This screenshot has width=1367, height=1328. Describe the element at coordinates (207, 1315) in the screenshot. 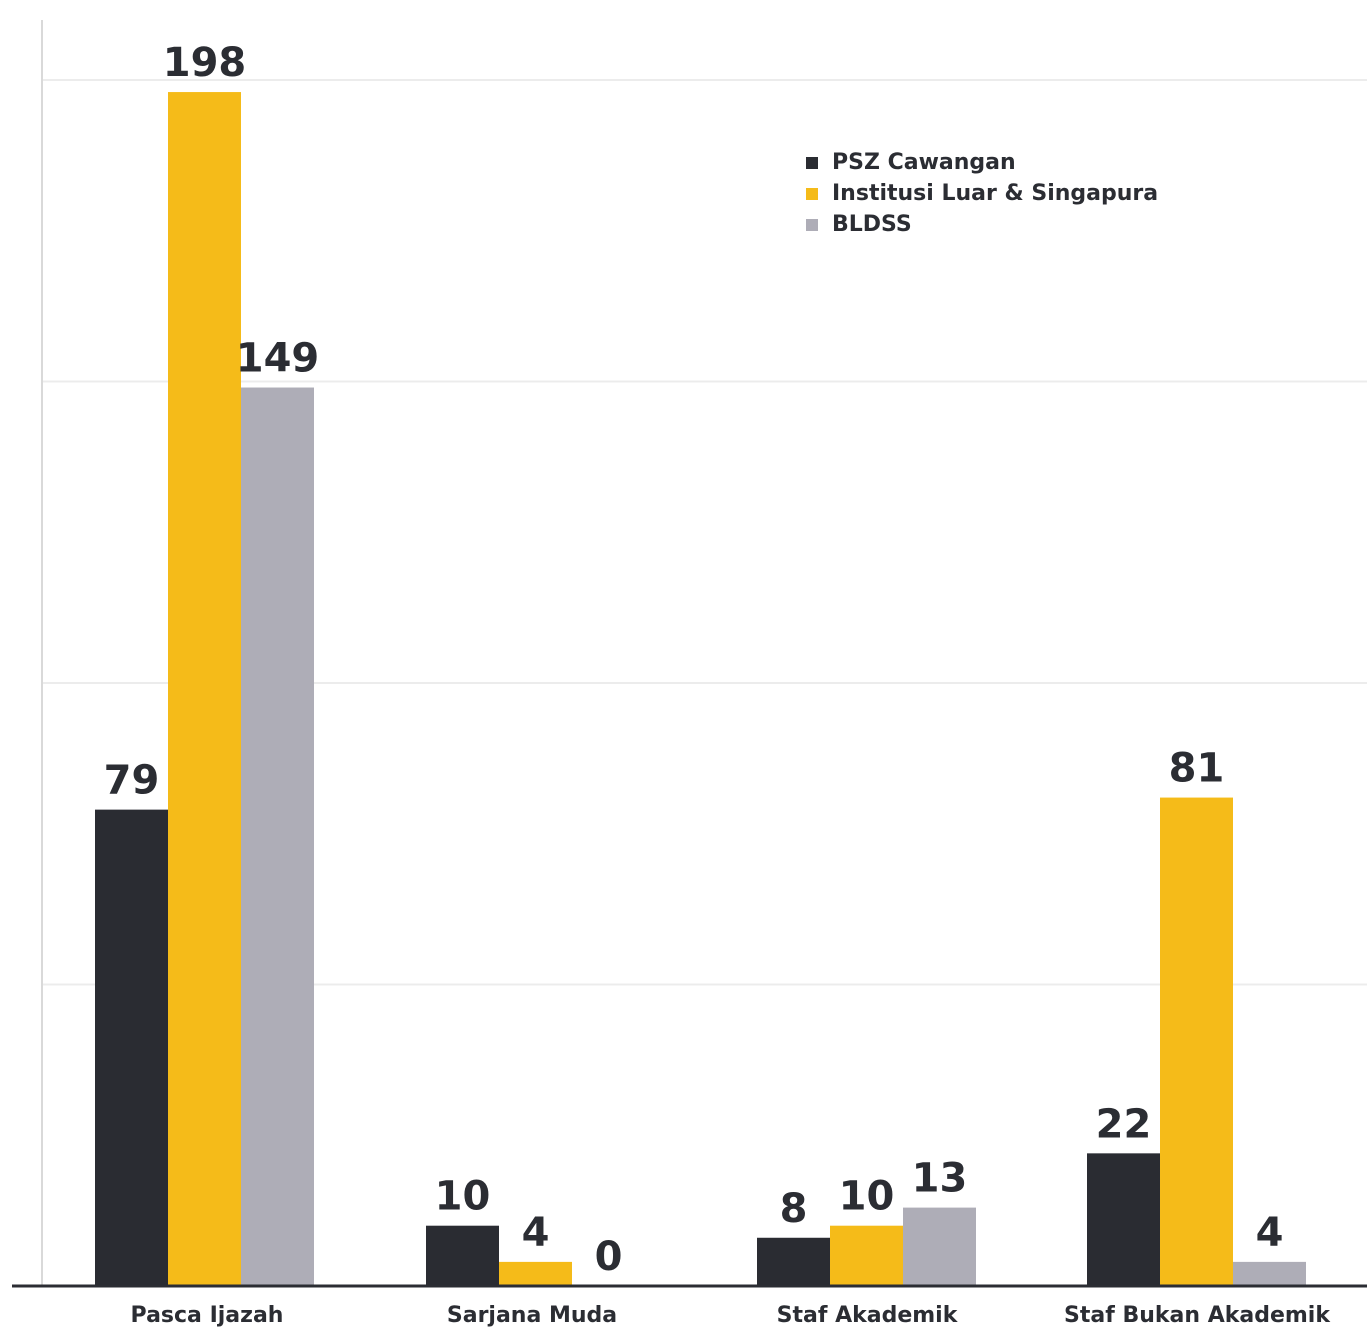

I see `x-tick-label: Pasca Ijazah` at that location.